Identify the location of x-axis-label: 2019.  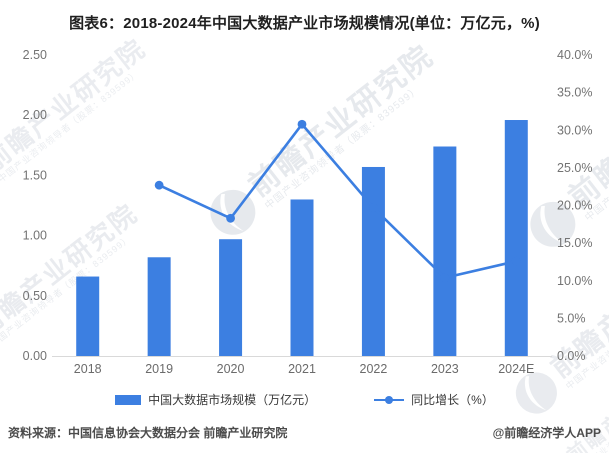
(159, 369).